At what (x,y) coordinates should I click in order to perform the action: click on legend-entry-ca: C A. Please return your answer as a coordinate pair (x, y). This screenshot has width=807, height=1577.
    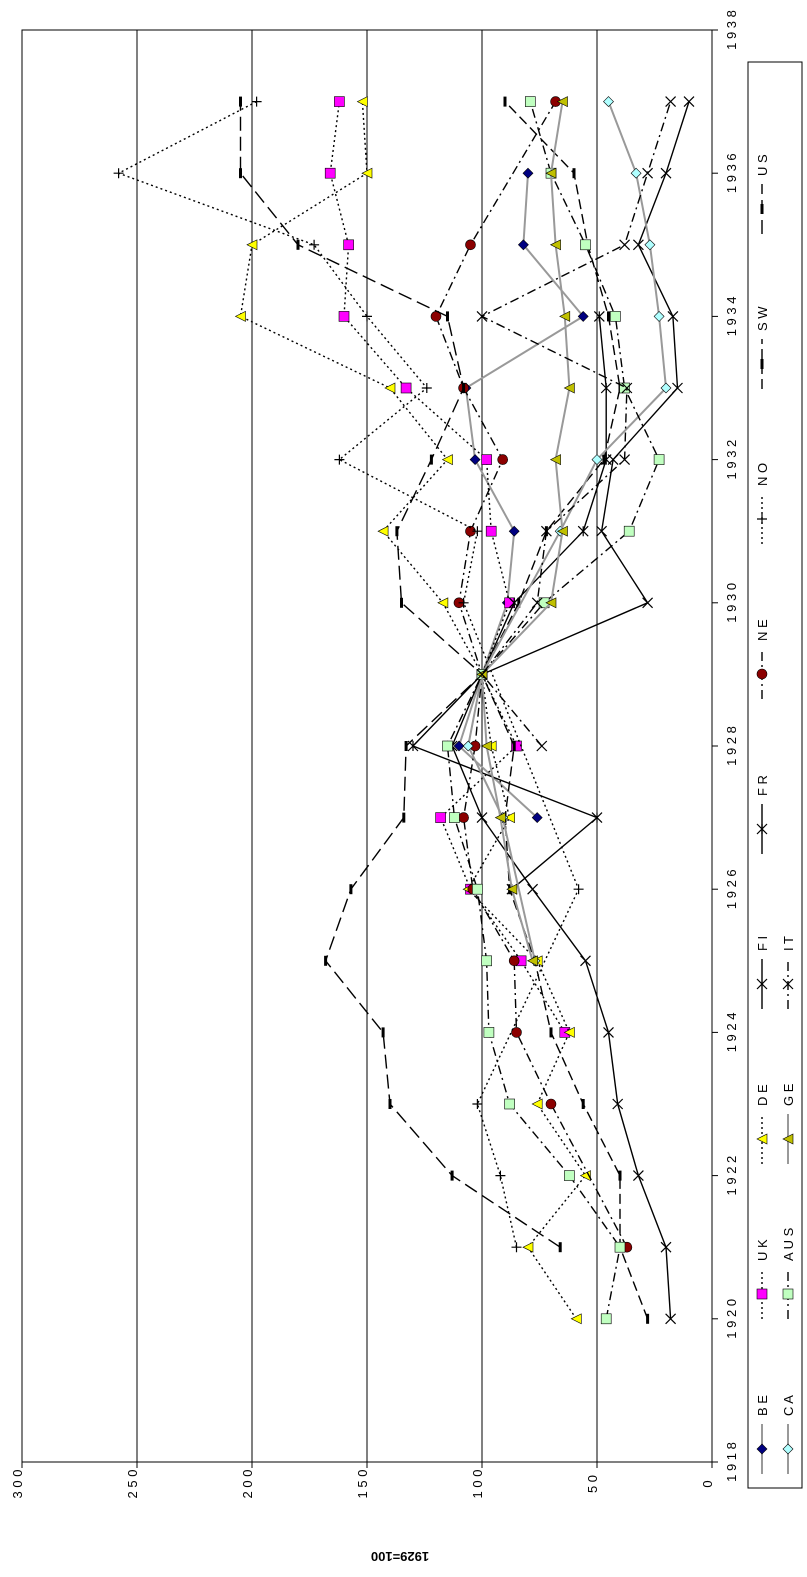
    Looking at the image, I should click on (788, 1434).